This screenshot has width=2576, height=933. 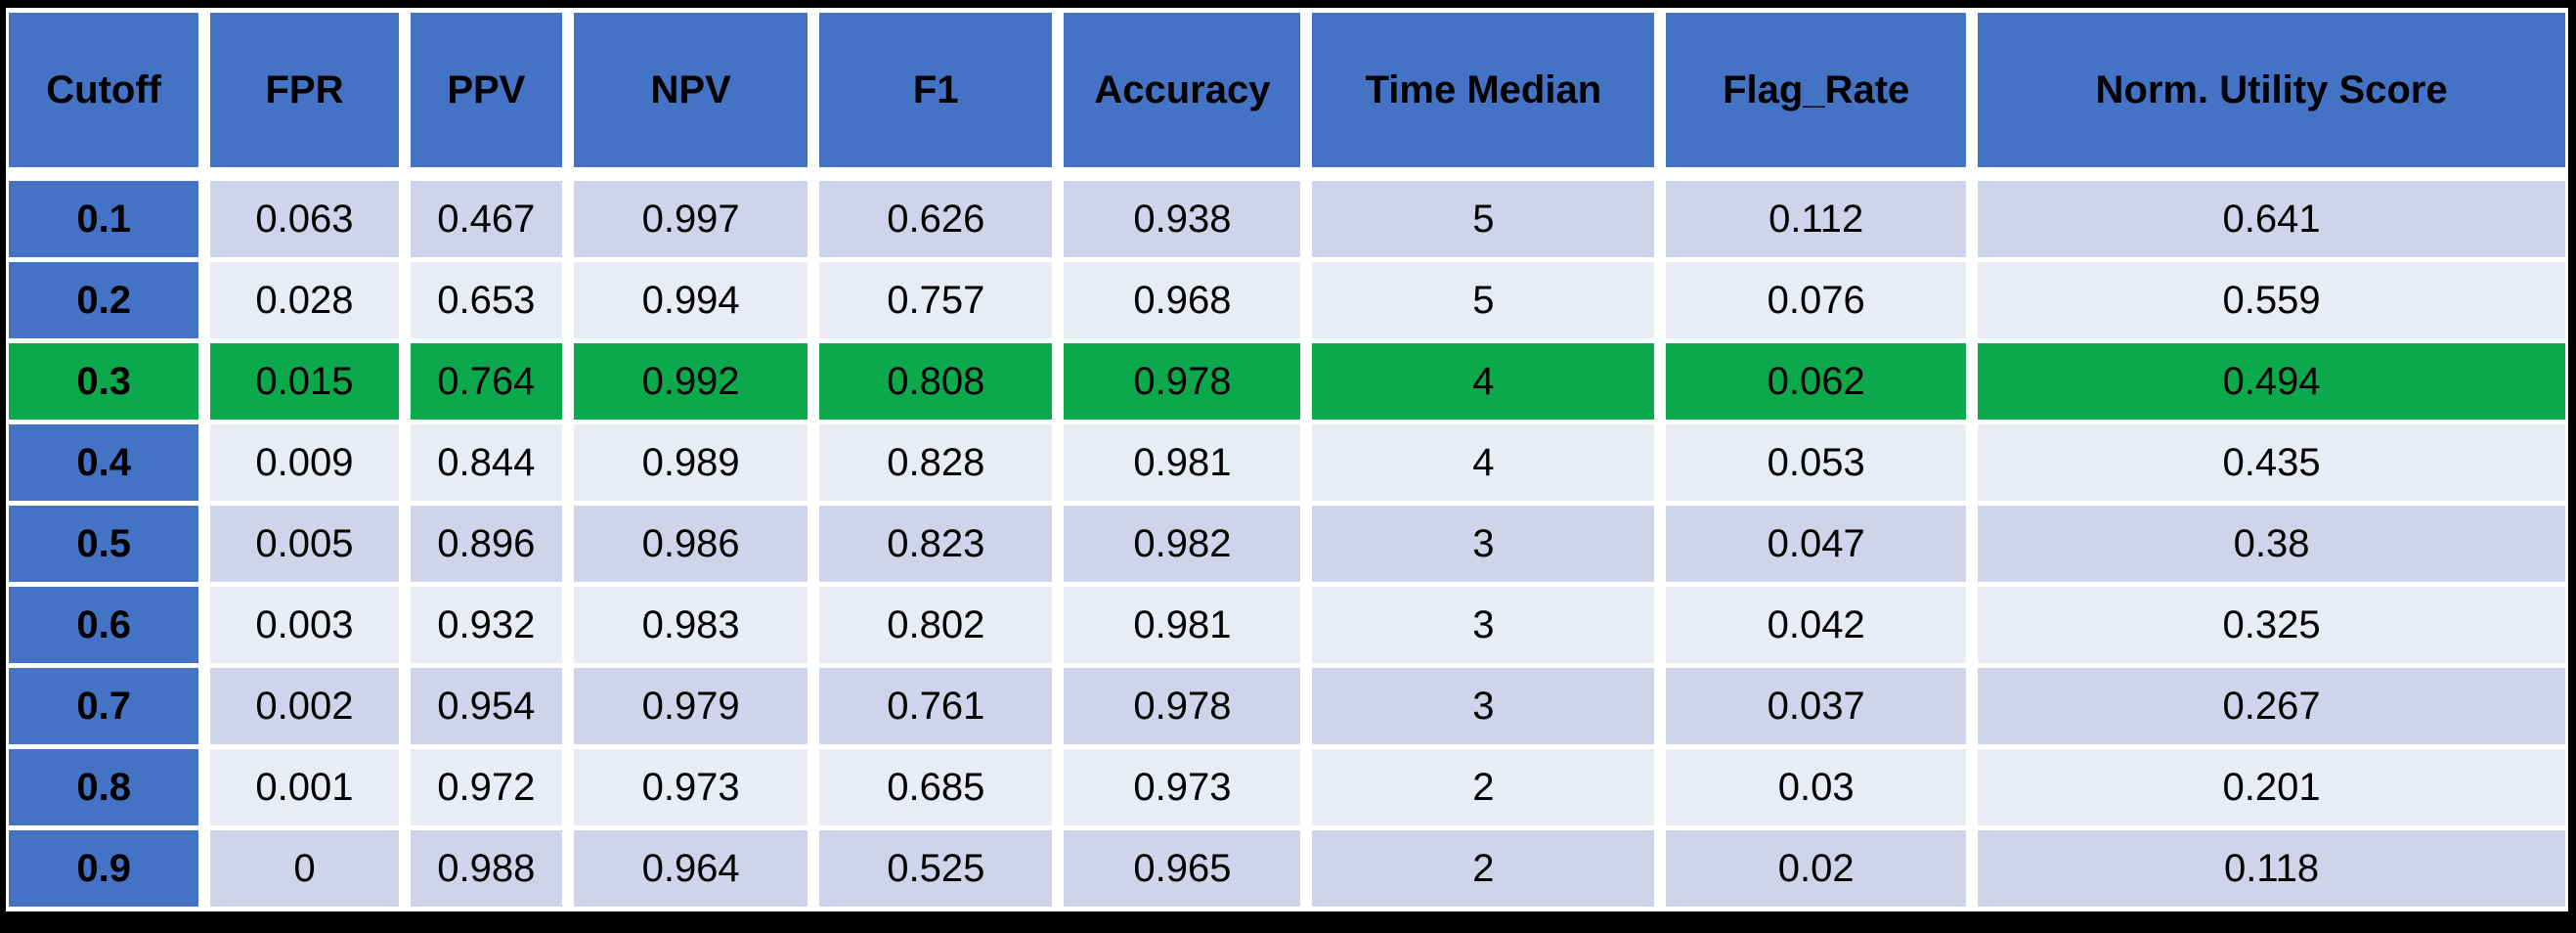 I want to click on data-cell: 0.653, so click(x=486, y=300).